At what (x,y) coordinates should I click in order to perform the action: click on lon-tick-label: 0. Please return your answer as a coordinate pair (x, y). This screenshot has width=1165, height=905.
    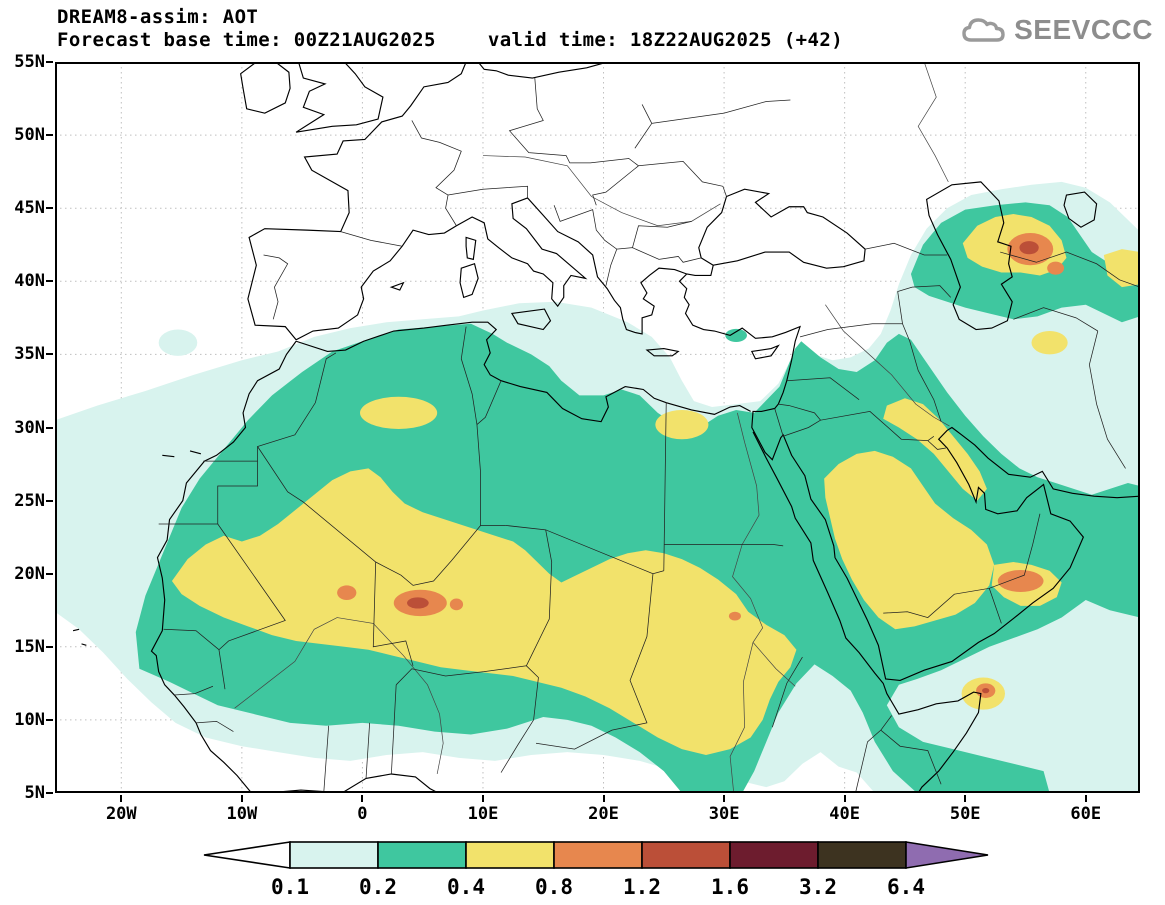
    Looking at the image, I should click on (362, 814).